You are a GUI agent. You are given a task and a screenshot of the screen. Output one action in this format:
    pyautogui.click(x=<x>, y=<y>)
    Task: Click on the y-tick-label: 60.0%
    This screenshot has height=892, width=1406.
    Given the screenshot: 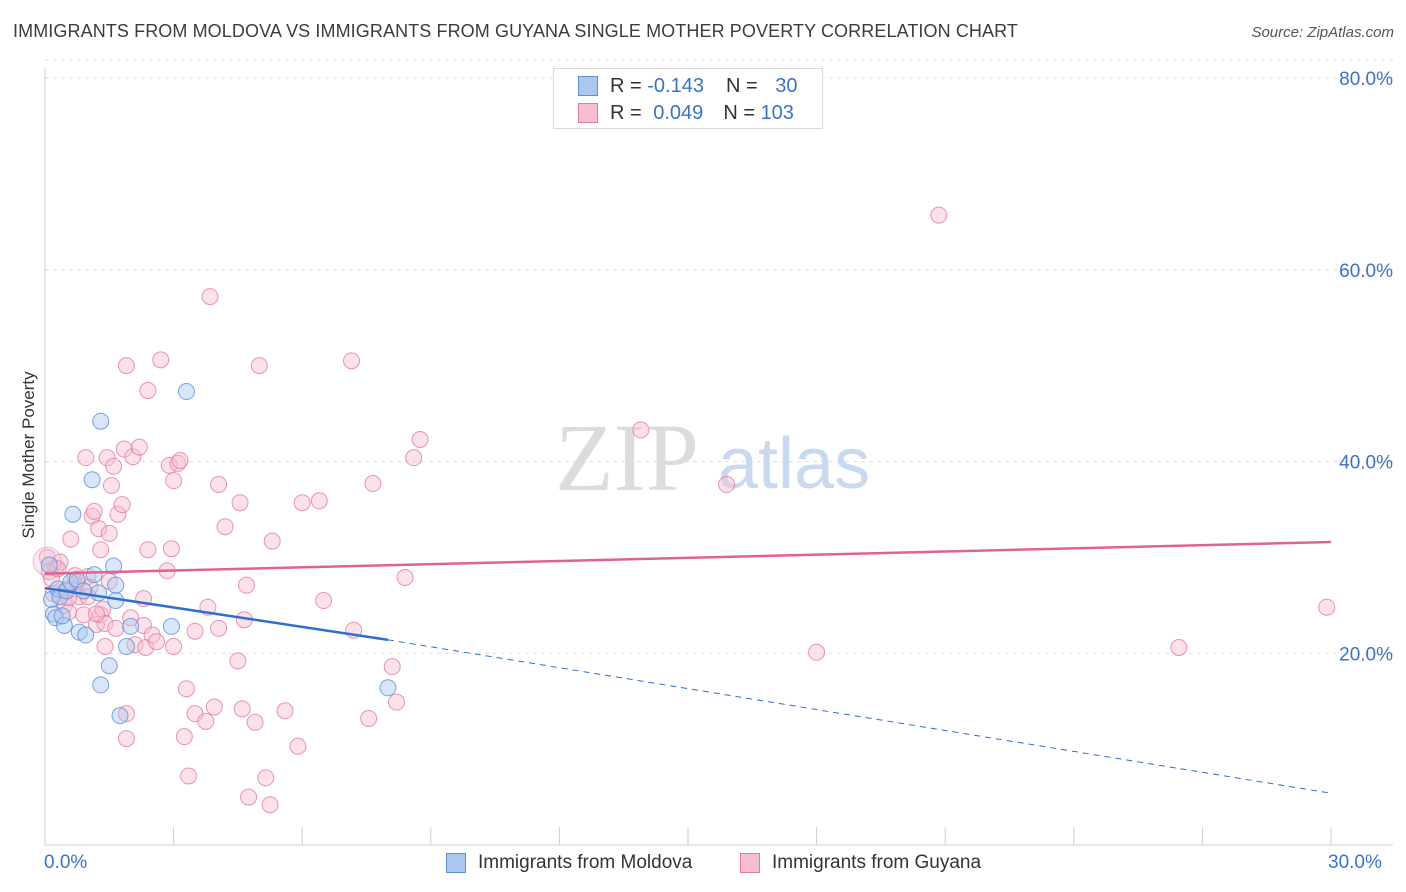 What is the action you would take?
    pyautogui.click(x=1366, y=271)
    